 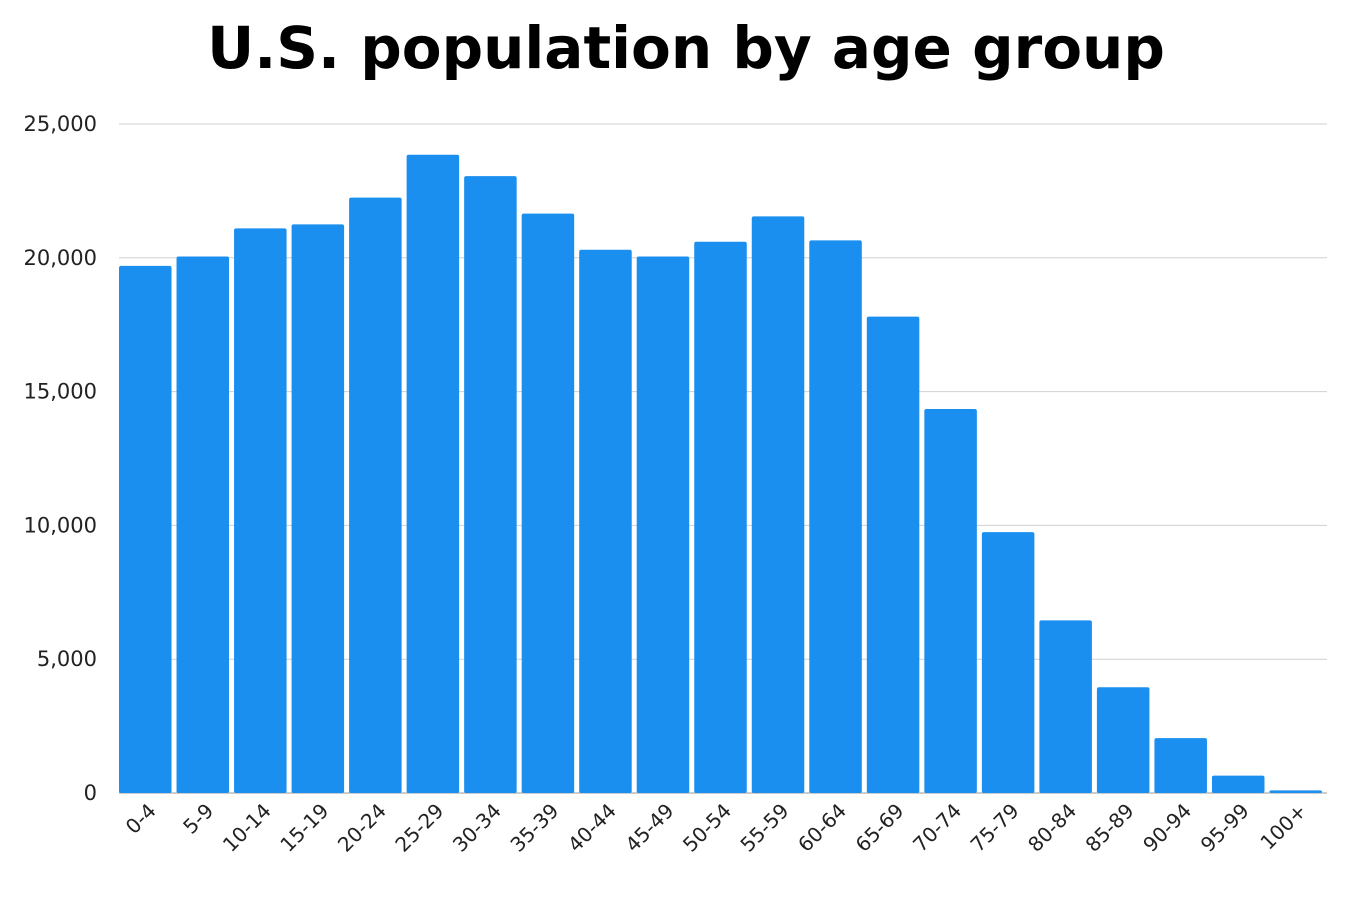 I want to click on y-axis-ticks: 0 5,000 10,000 15,000 20,000 25,000, so click(x=60, y=458).